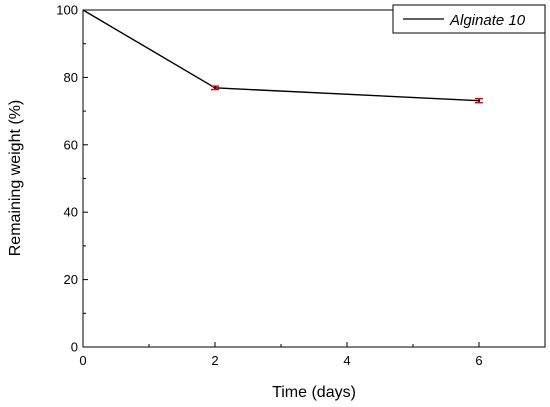 This screenshot has width=550, height=407. I want to click on x-tick-labels: 0 2 4 6, so click(280, 360).